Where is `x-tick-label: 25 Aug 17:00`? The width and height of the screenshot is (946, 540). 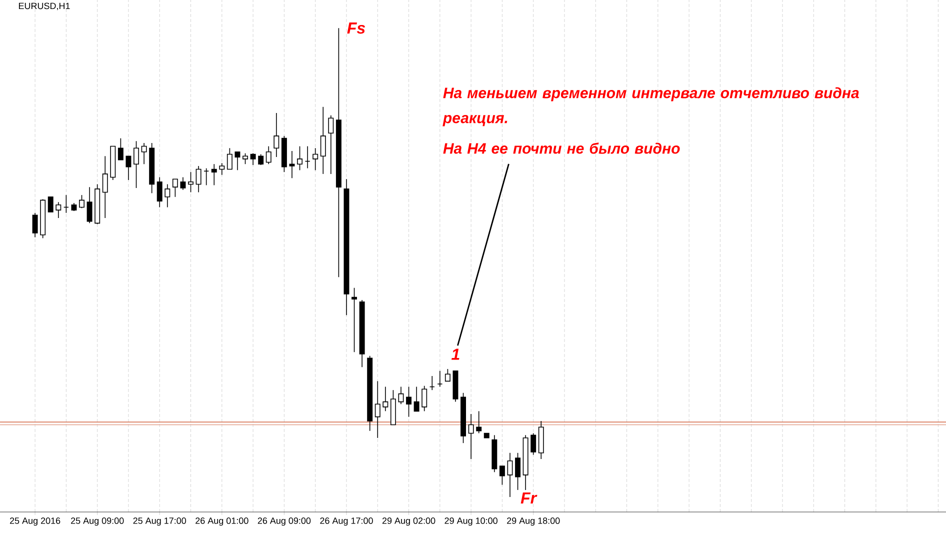 x-tick-label: 25 Aug 17:00 is located at coordinates (159, 522).